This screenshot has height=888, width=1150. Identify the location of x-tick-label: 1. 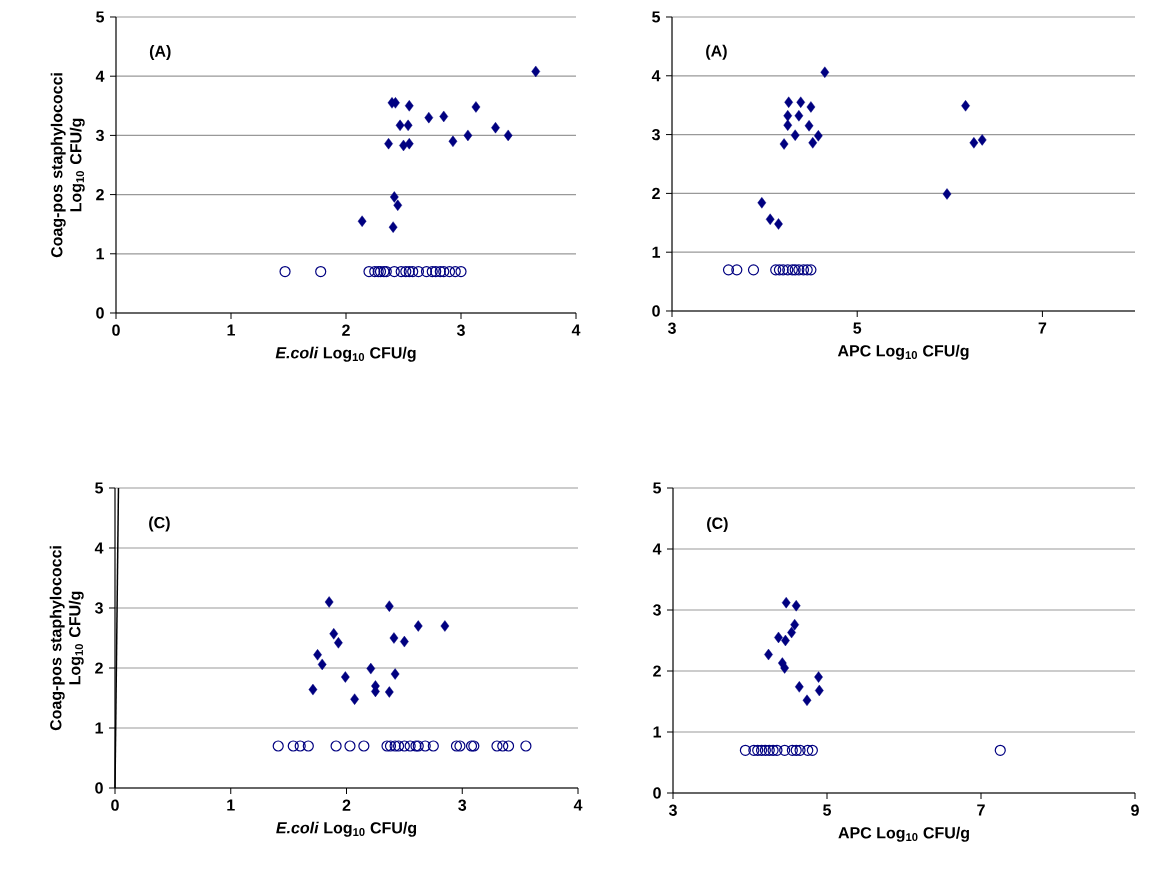
(231, 330).